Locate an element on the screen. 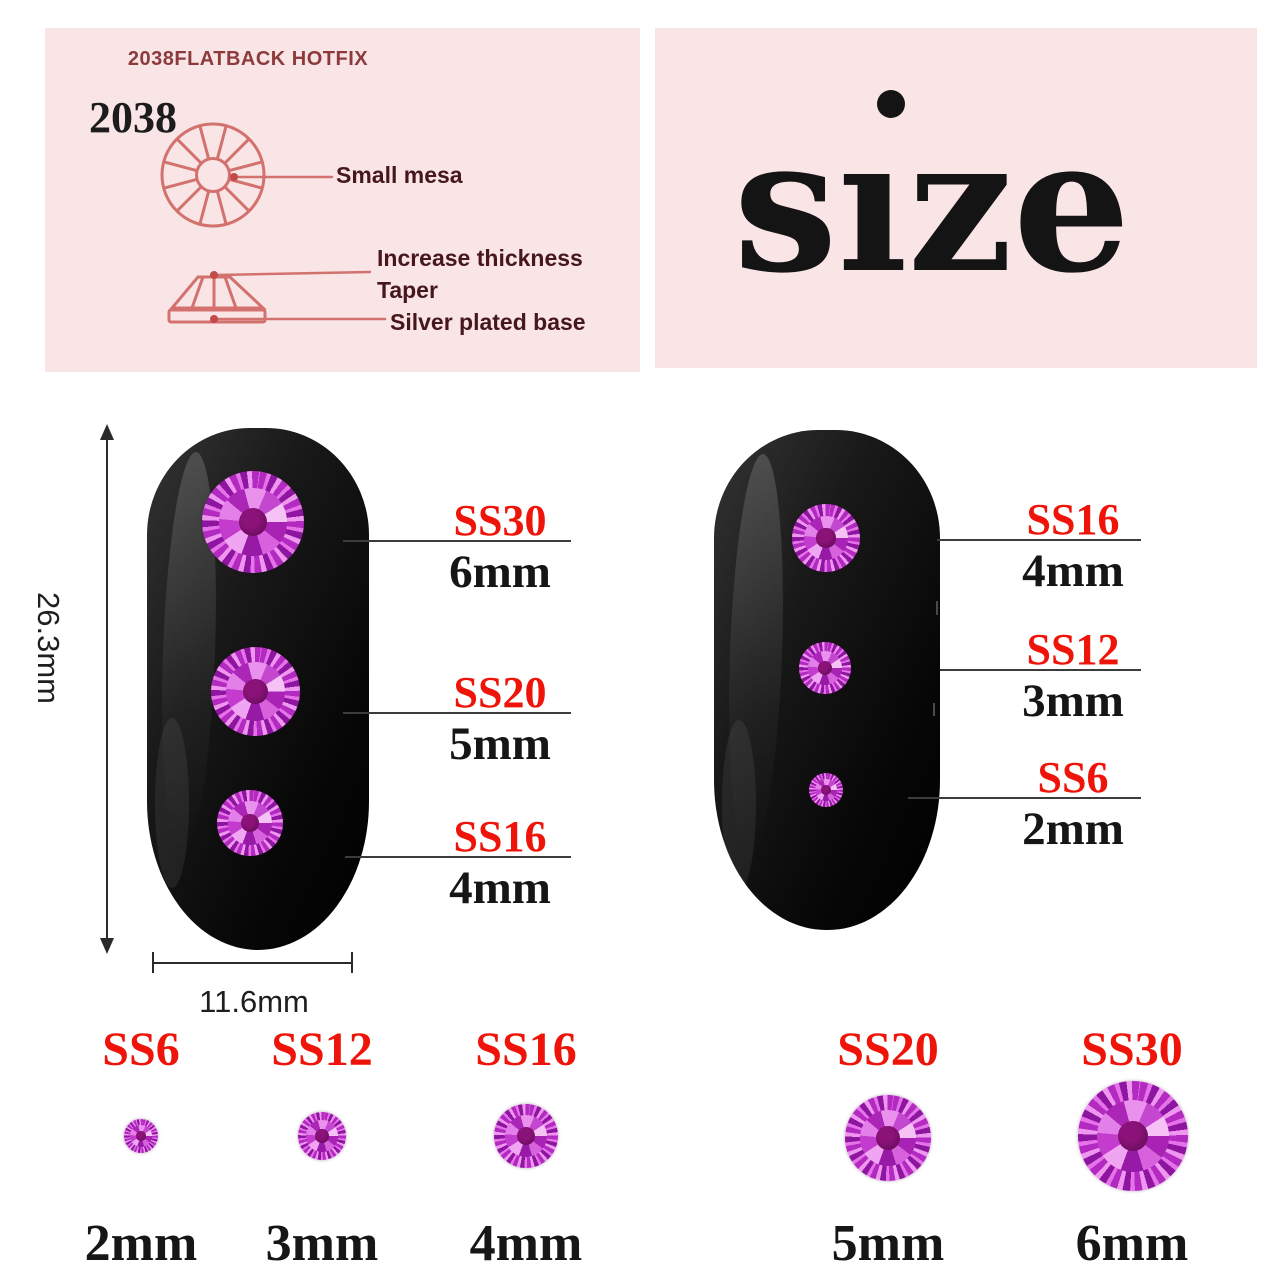  callout-3mm-r: 3mm is located at coordinates (1073, 701).